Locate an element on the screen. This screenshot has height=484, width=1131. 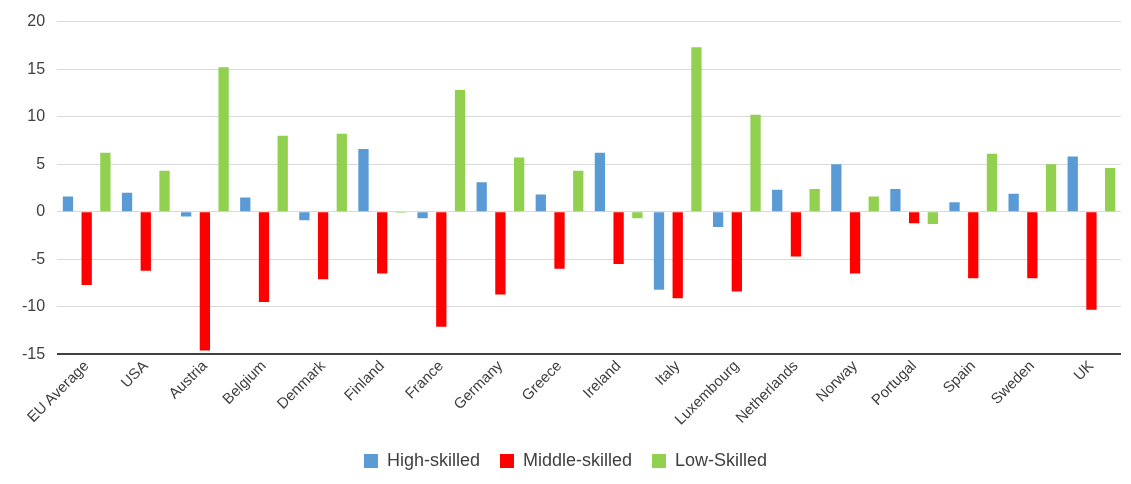
y-tick-label: 15 is located at coordinates (36, 68).